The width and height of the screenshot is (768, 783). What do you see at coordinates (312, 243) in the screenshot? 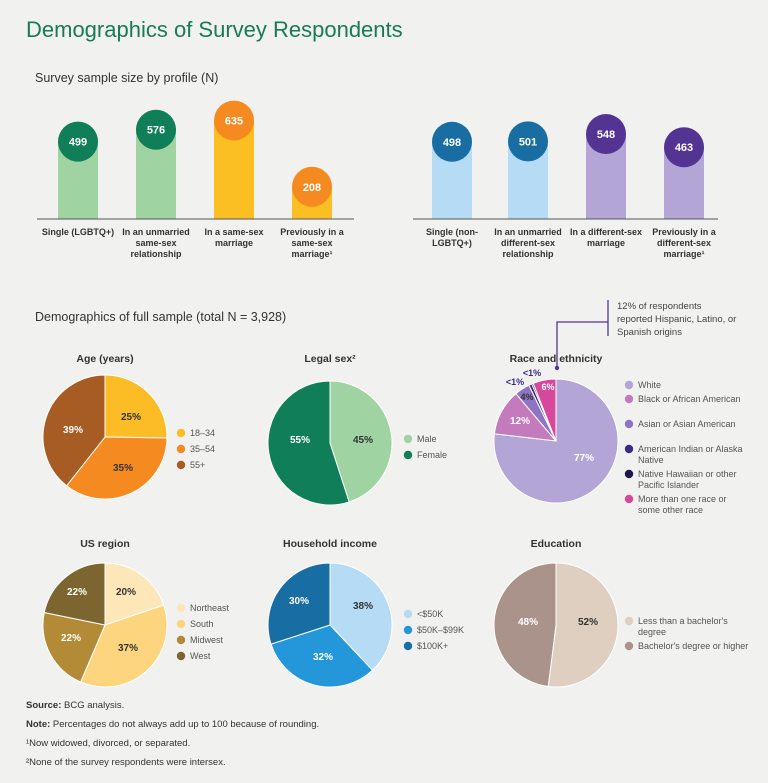
I see `bar-category-label-0-3: Previously in a same-sex marriage¹` at bounding box center [312, 243].